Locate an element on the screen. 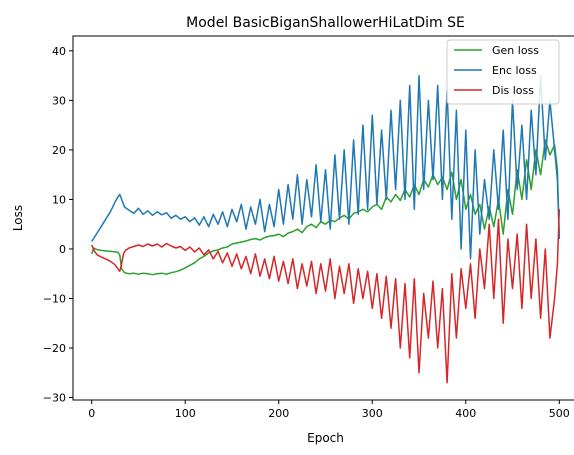  legend: Gen loss Enc loss Dis loss is located at coordinates (503, 72).